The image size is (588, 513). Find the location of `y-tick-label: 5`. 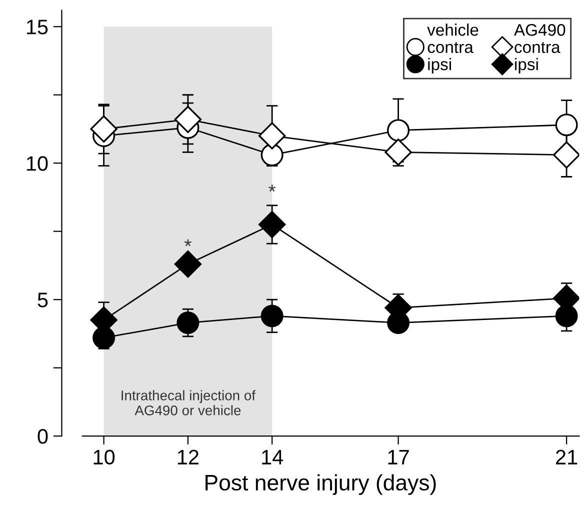

y-tick-label: 5 is located at coordinates (43, 300).